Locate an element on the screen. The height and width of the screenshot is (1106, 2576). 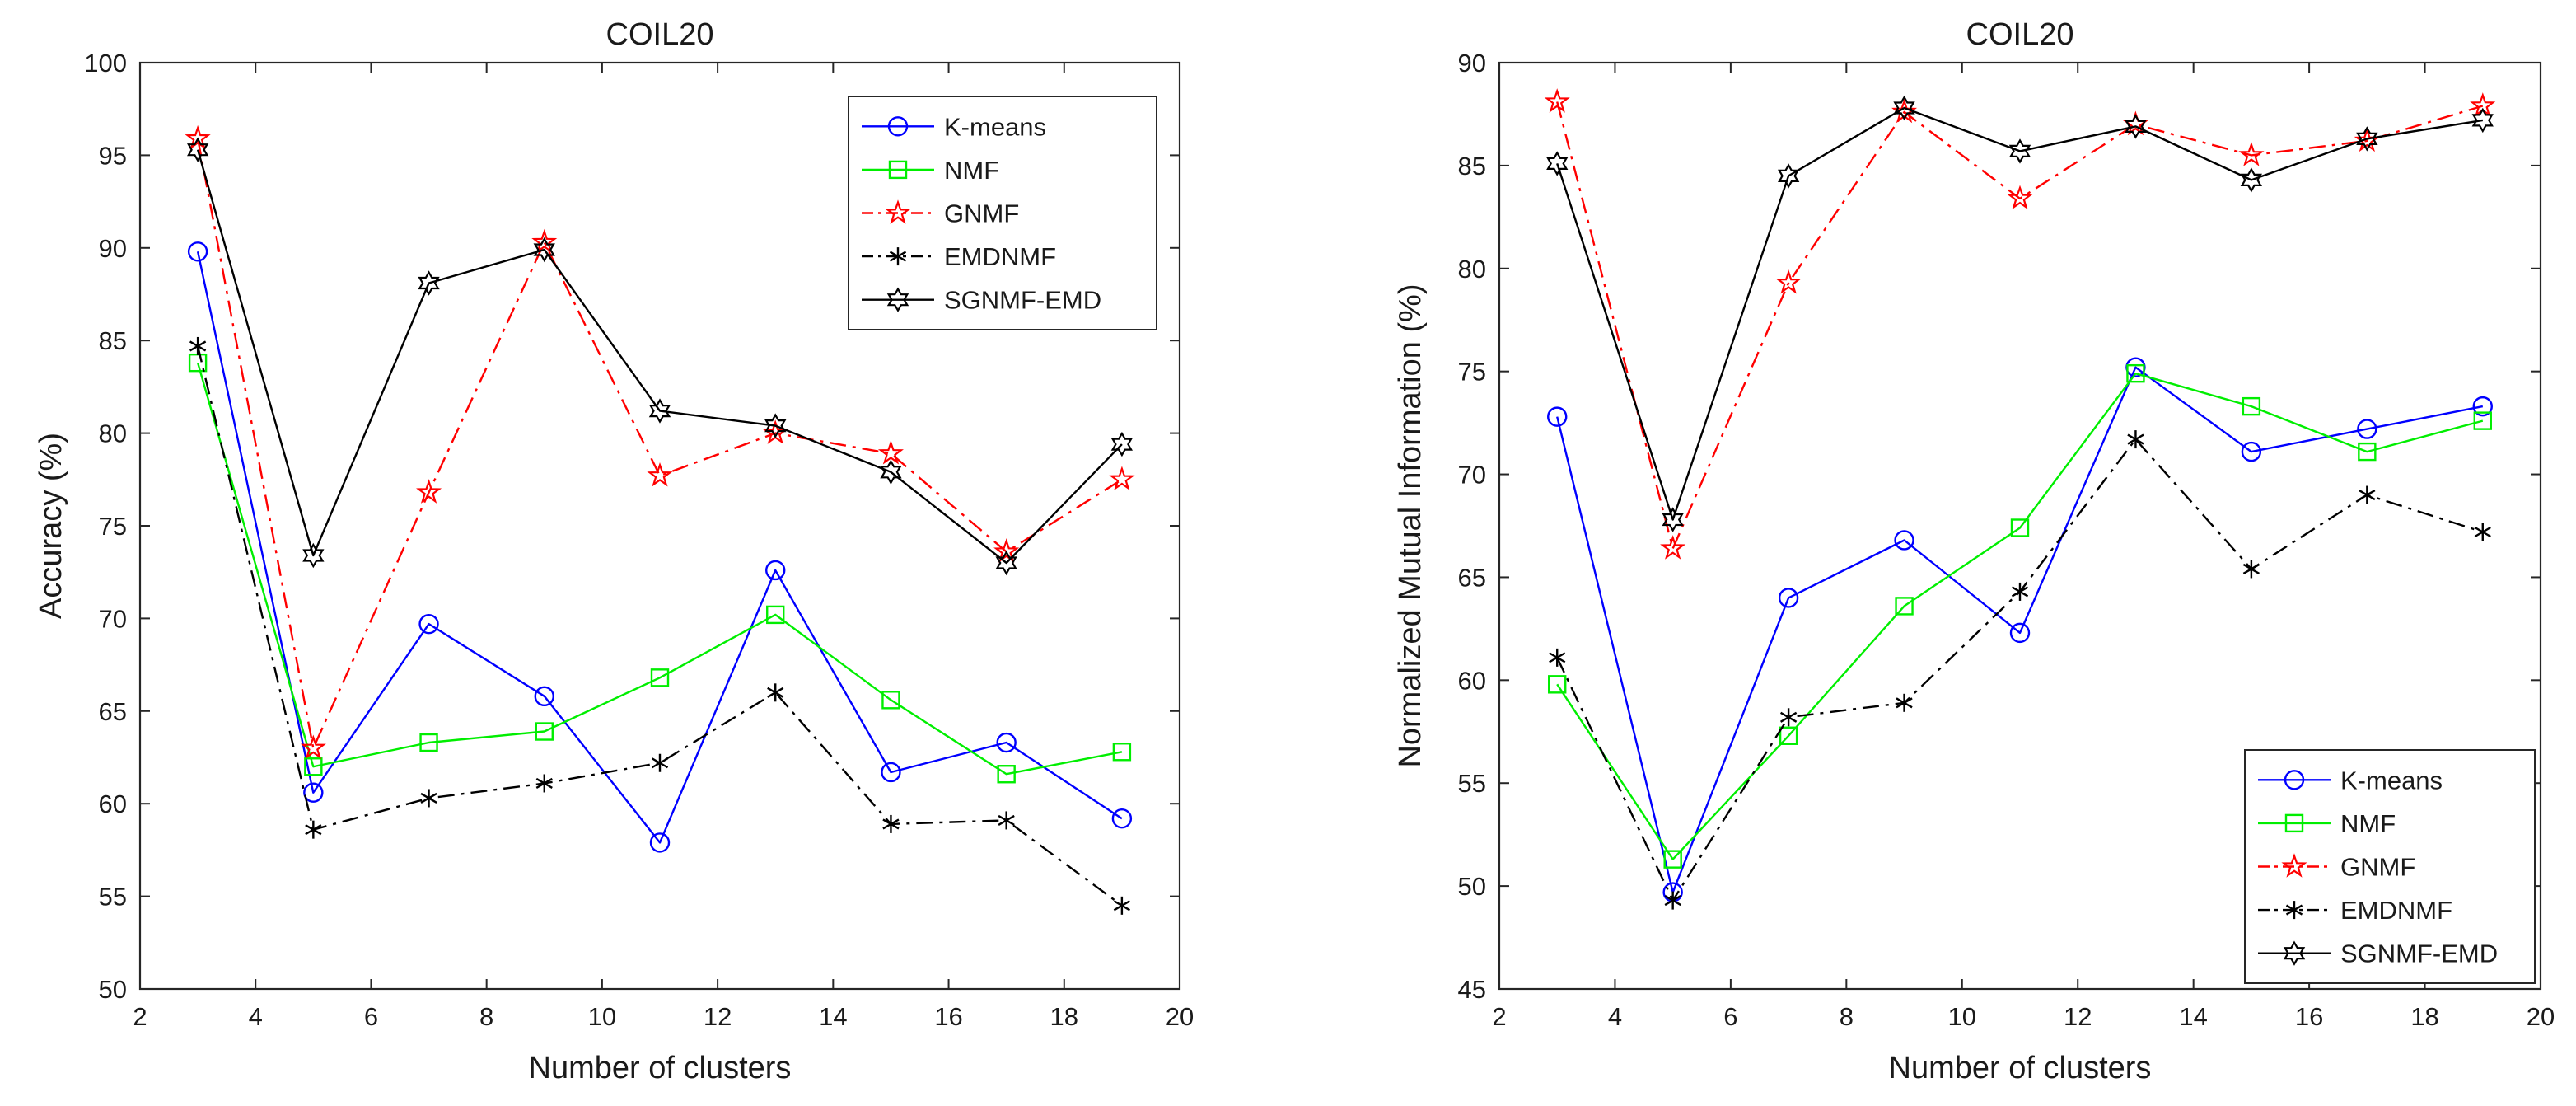
x-tick-label: 2 is located at coordinates (1499, 1016).